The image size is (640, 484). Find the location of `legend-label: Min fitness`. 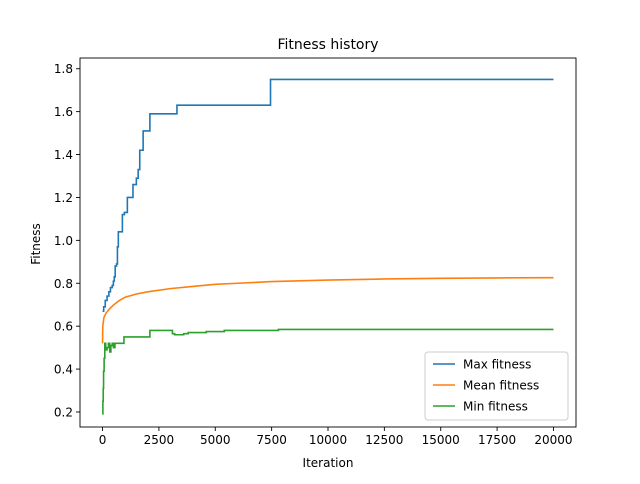

legend-label: Min fitness is located at coordinates (495, 407).